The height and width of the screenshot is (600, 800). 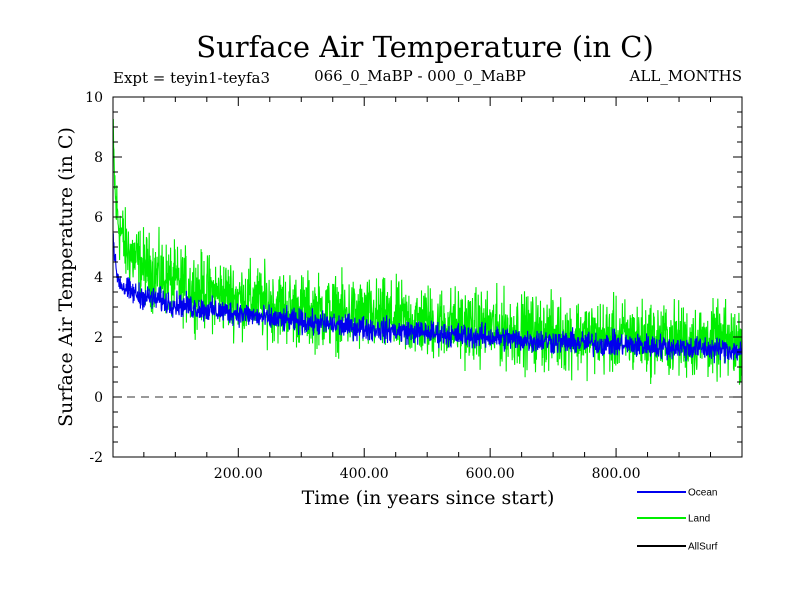 What do you see at coordinates (490, 474) in the screenshot?
I see `x-tick-label: 600.00` at bounding box center [490, 474].